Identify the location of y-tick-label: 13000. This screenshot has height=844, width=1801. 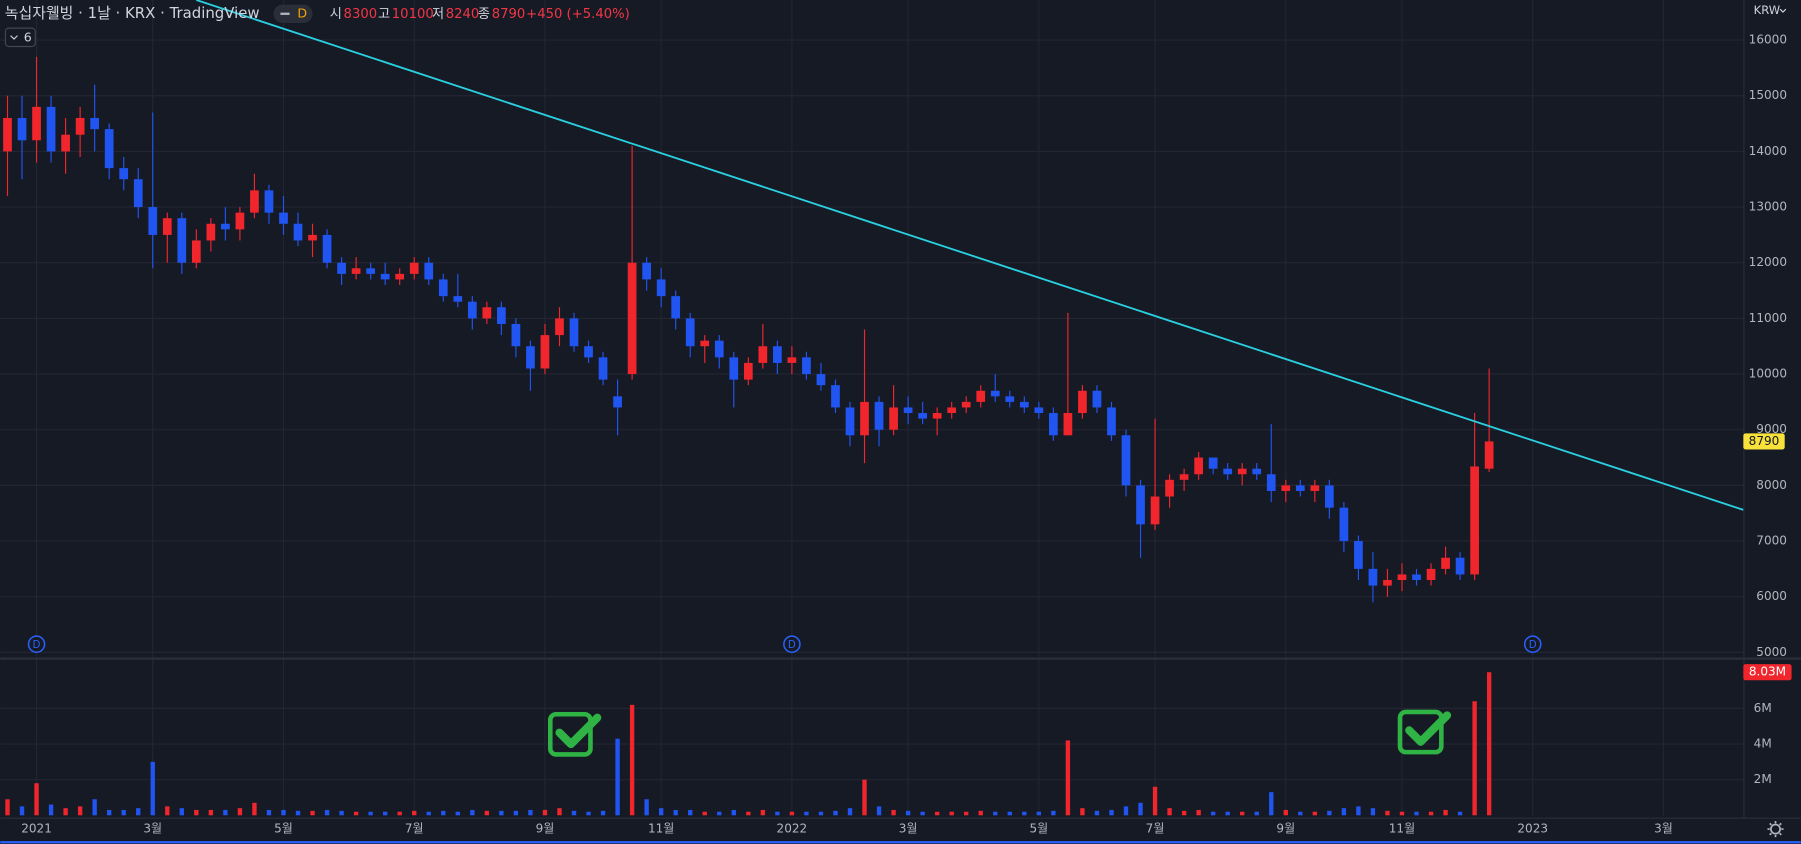
(1768, 207).